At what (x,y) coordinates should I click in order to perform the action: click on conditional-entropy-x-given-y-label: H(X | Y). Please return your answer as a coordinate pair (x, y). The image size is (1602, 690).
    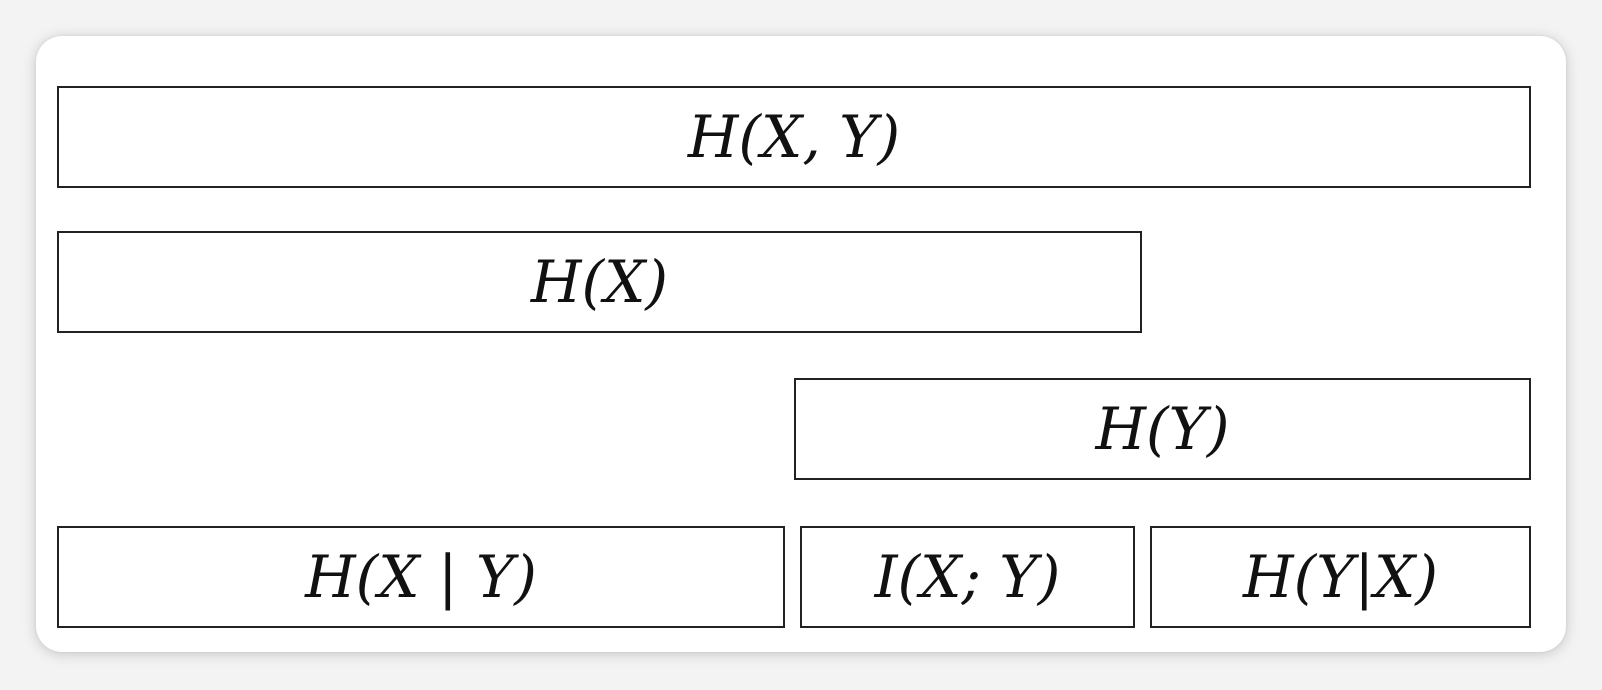
    Looking at the image, I should click on (421, 577).